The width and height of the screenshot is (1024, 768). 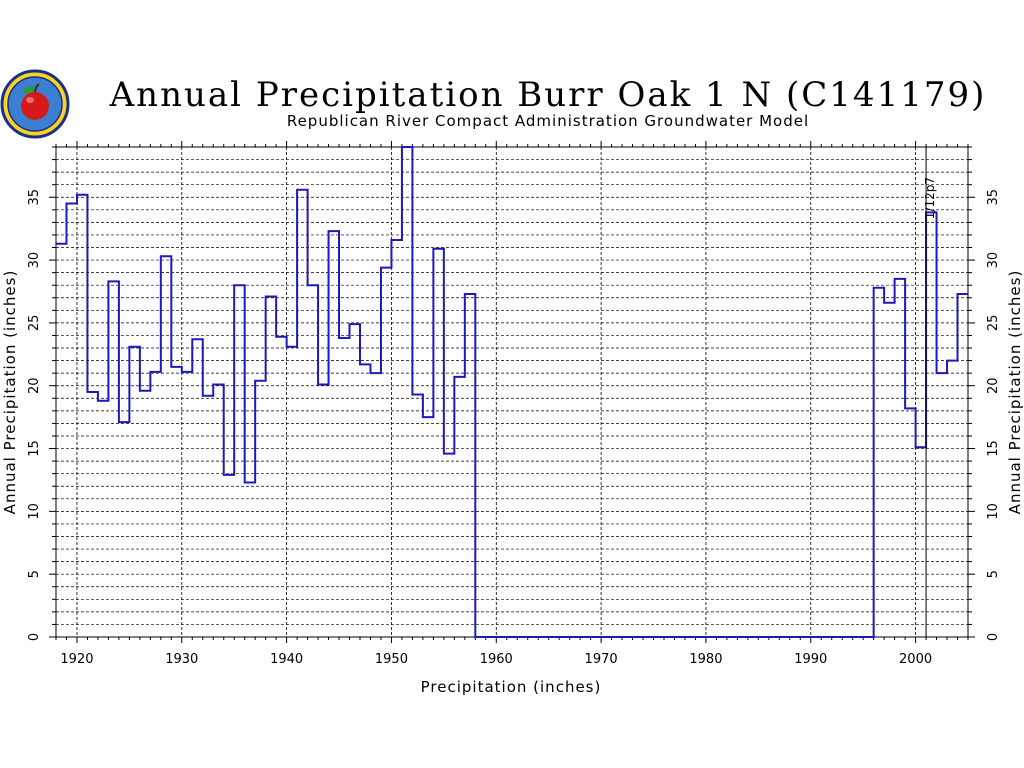 I want to click on y-tick-label-left: 20, so click(x=34, y=385).